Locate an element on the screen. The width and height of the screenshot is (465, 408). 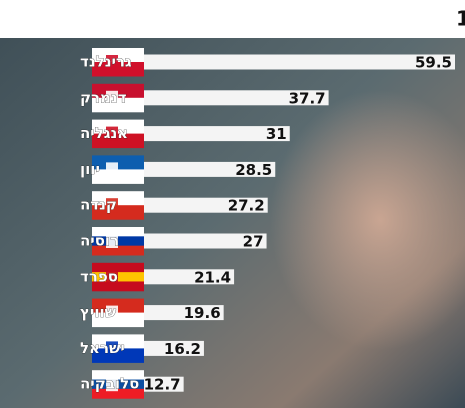
category-label: יוון is located at coordinates (90, 169).